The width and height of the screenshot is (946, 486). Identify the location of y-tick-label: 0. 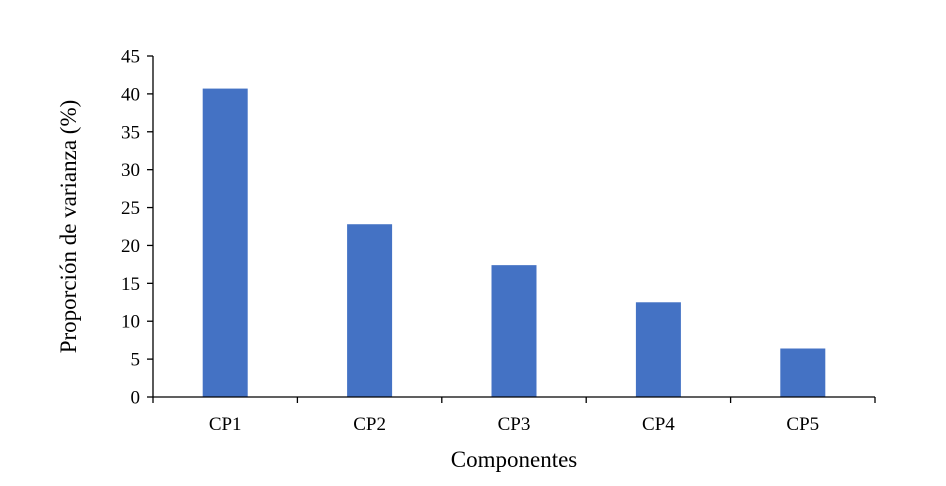
(136, 398).